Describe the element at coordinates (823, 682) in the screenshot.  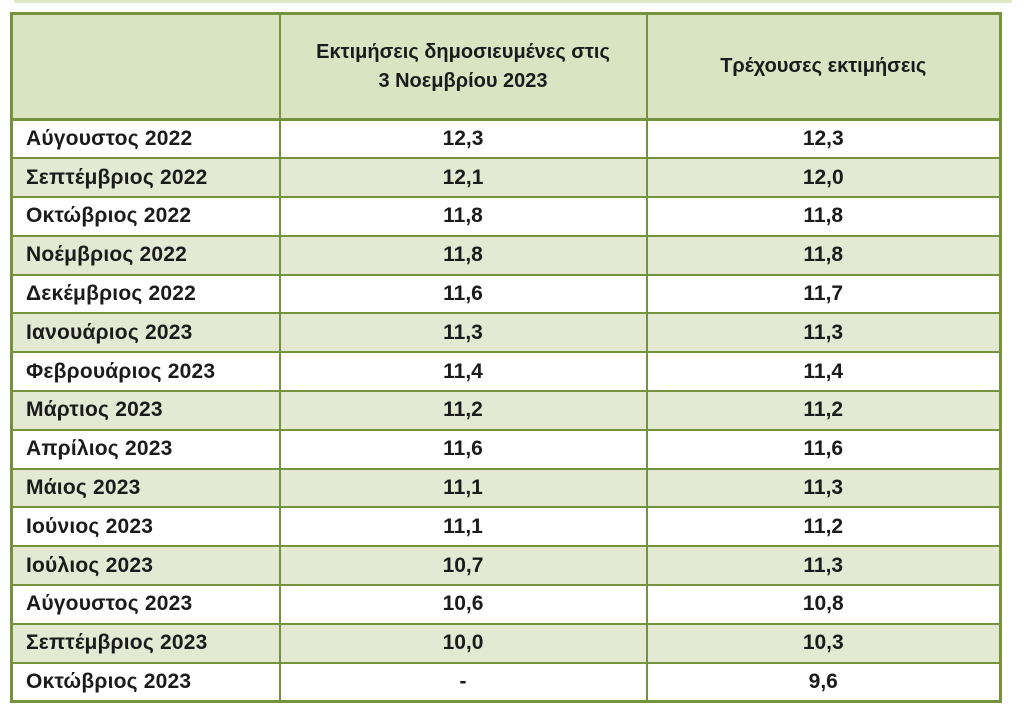
I see `current-cell: 9,6` at that location.